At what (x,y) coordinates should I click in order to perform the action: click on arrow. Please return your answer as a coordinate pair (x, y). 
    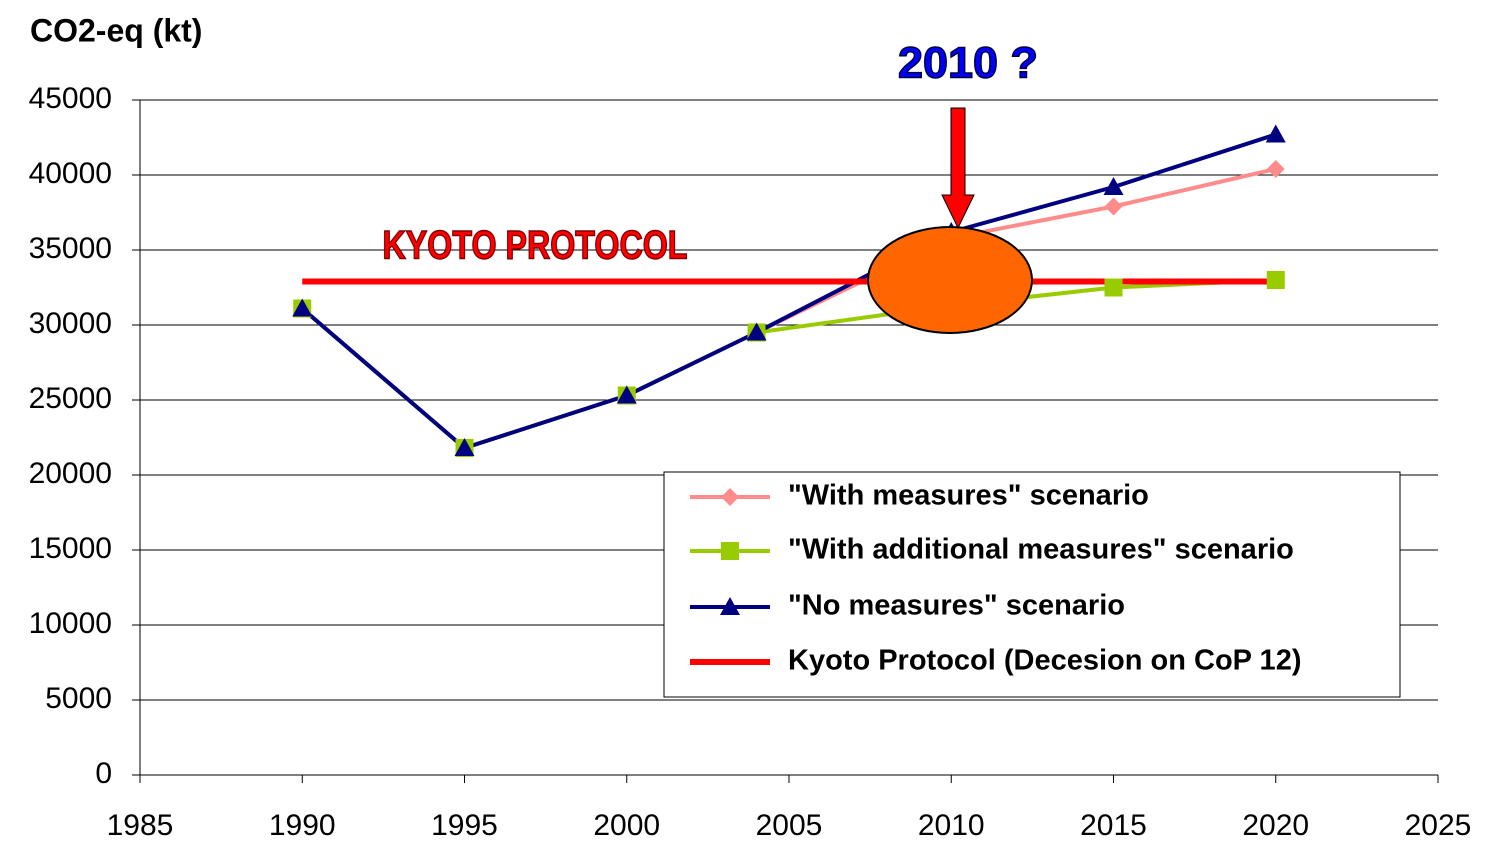
    Looking at the image, I should click on (958, 168).